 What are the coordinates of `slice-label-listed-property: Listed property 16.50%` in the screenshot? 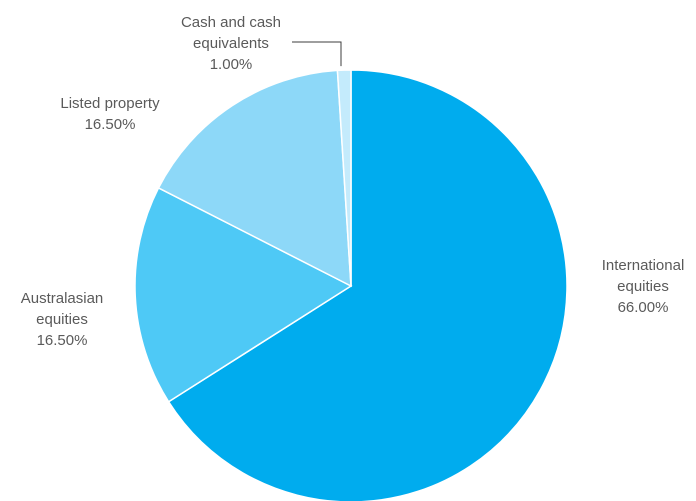 It's located at (110, 114).